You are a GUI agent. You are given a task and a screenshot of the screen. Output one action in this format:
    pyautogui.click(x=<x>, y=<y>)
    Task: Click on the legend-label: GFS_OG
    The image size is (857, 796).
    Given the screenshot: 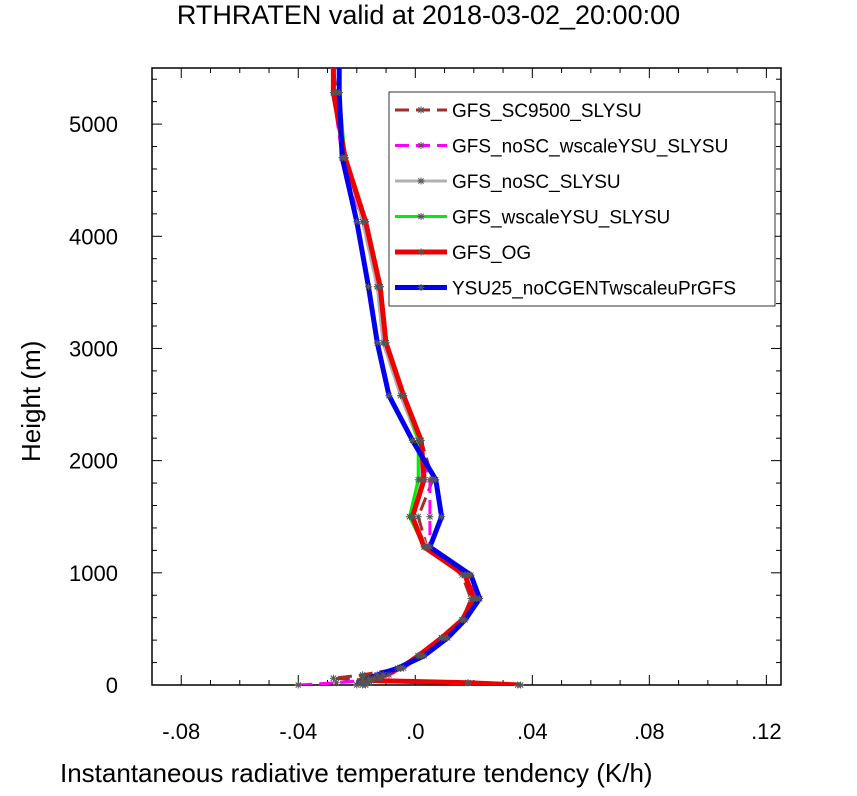 What is the action you would take?
    pyautogui.click(x=491, y=253)
    